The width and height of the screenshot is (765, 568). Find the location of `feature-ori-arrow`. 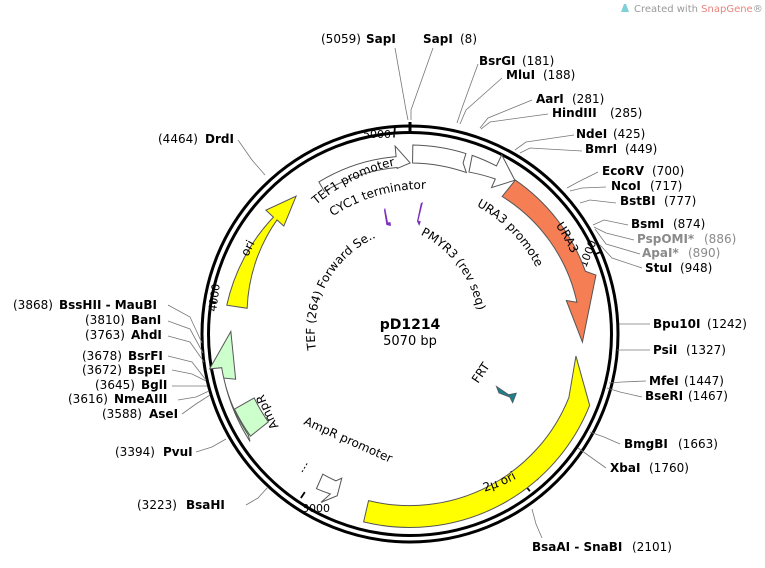

feature-ori-arrow is located at coordinates (262, 252).